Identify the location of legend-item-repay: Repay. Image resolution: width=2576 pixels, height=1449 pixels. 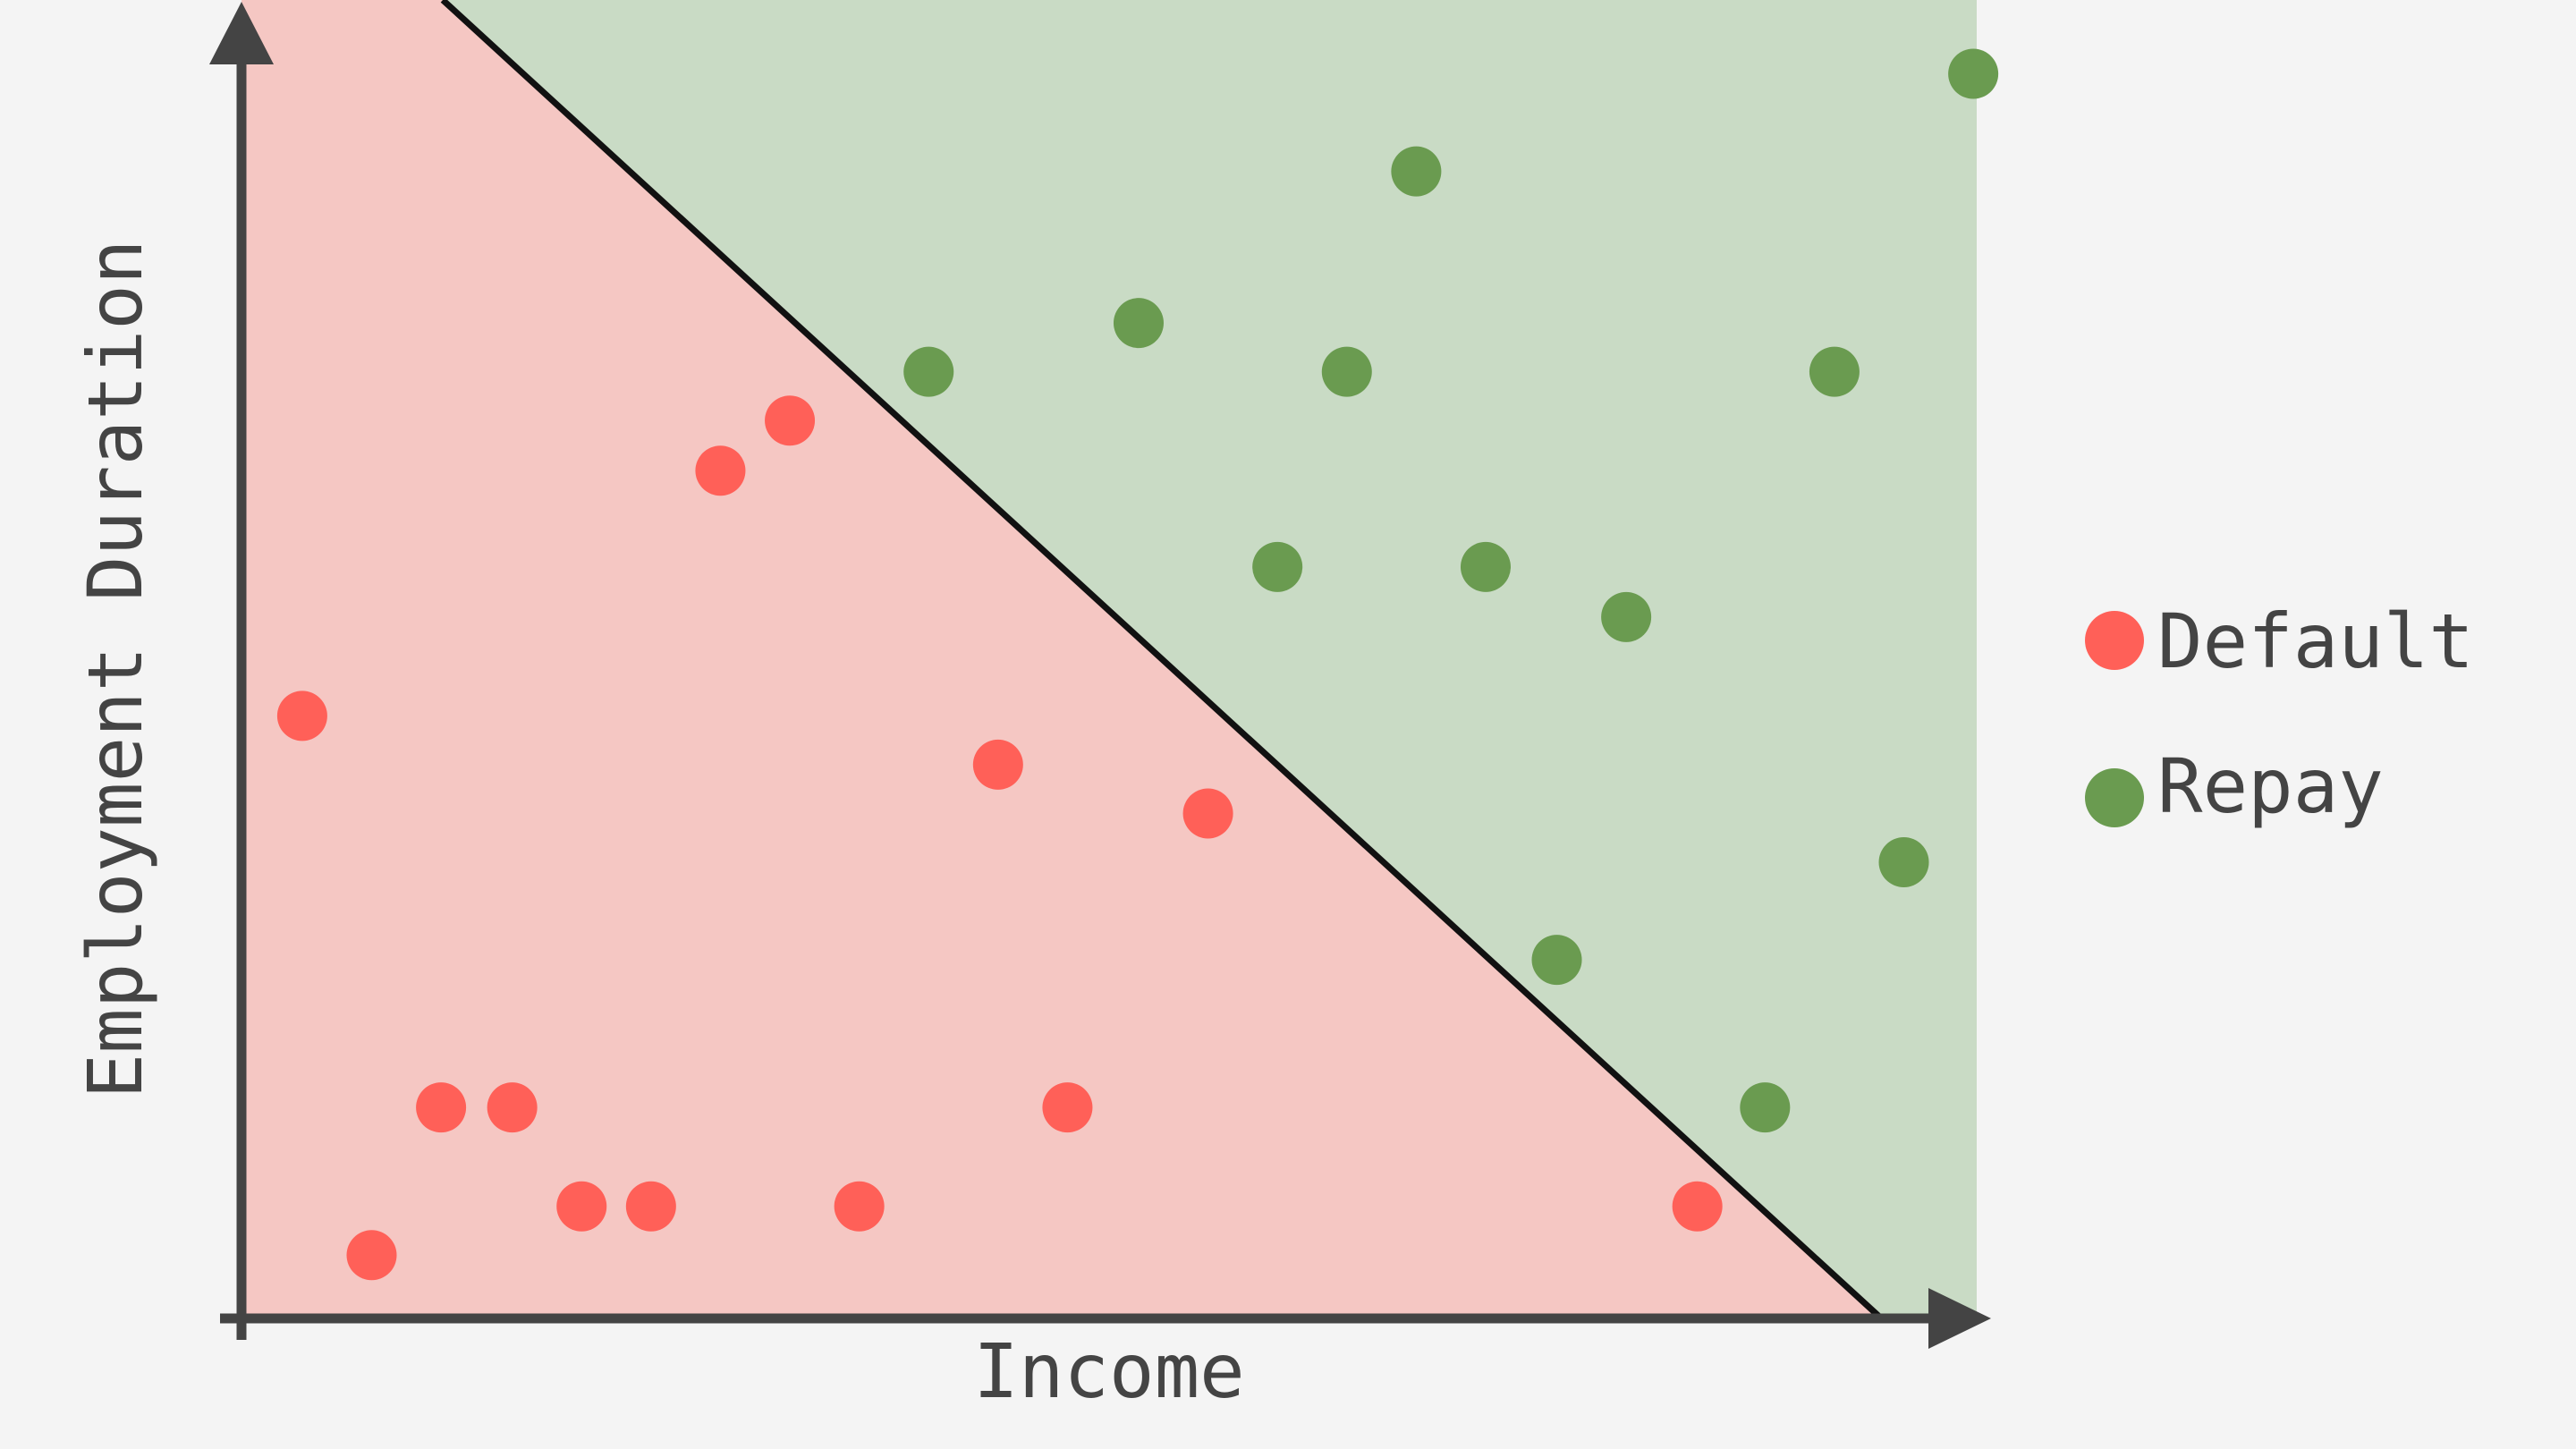
(2234, 786).